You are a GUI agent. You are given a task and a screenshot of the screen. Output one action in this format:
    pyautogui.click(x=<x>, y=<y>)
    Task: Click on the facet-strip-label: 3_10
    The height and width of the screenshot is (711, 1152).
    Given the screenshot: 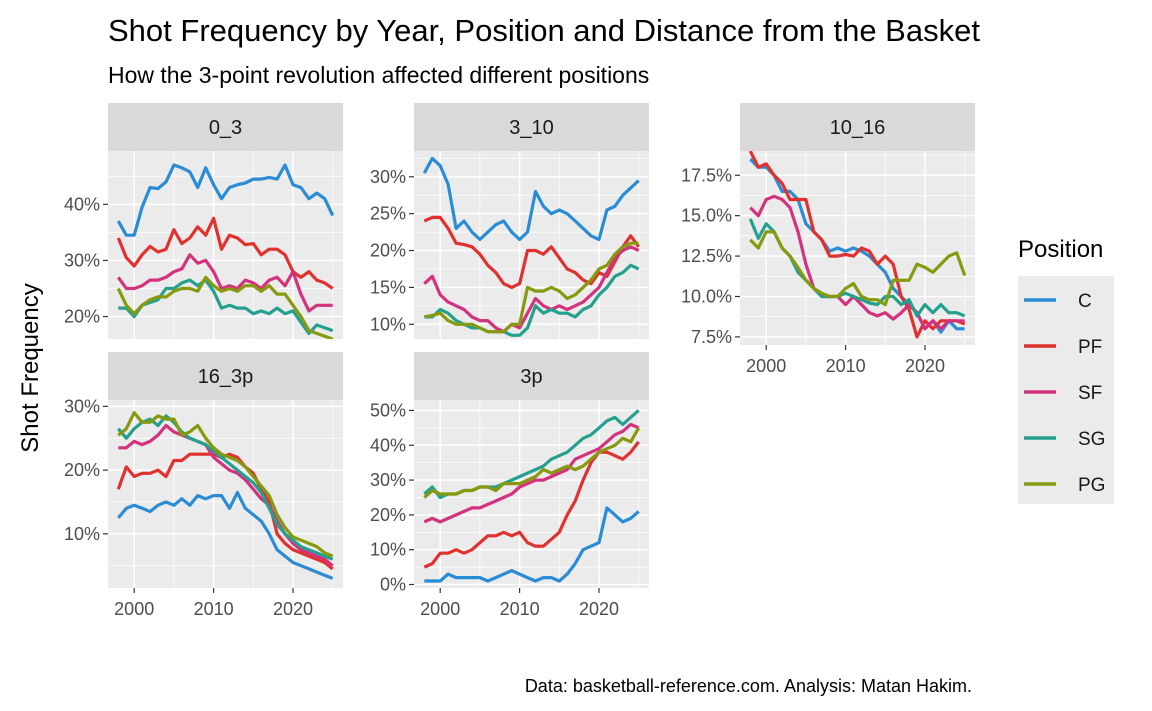 What is the action you would take?
    pyautogui.click(x=531, y=128)
    